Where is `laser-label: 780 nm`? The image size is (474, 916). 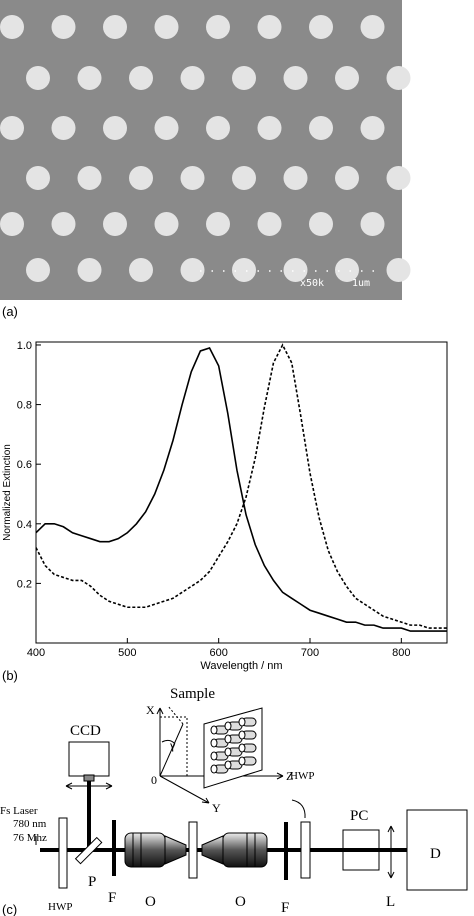
laser-label: 780 nm is located at coordinates (30, 824).